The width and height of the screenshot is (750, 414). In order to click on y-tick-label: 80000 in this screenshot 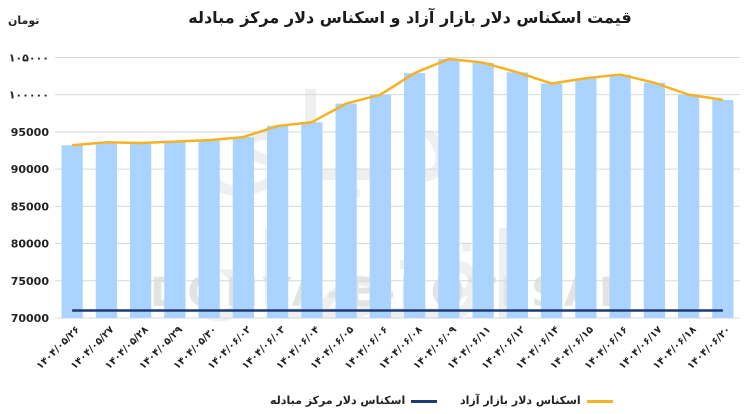, I will do `click(30, 244)`.